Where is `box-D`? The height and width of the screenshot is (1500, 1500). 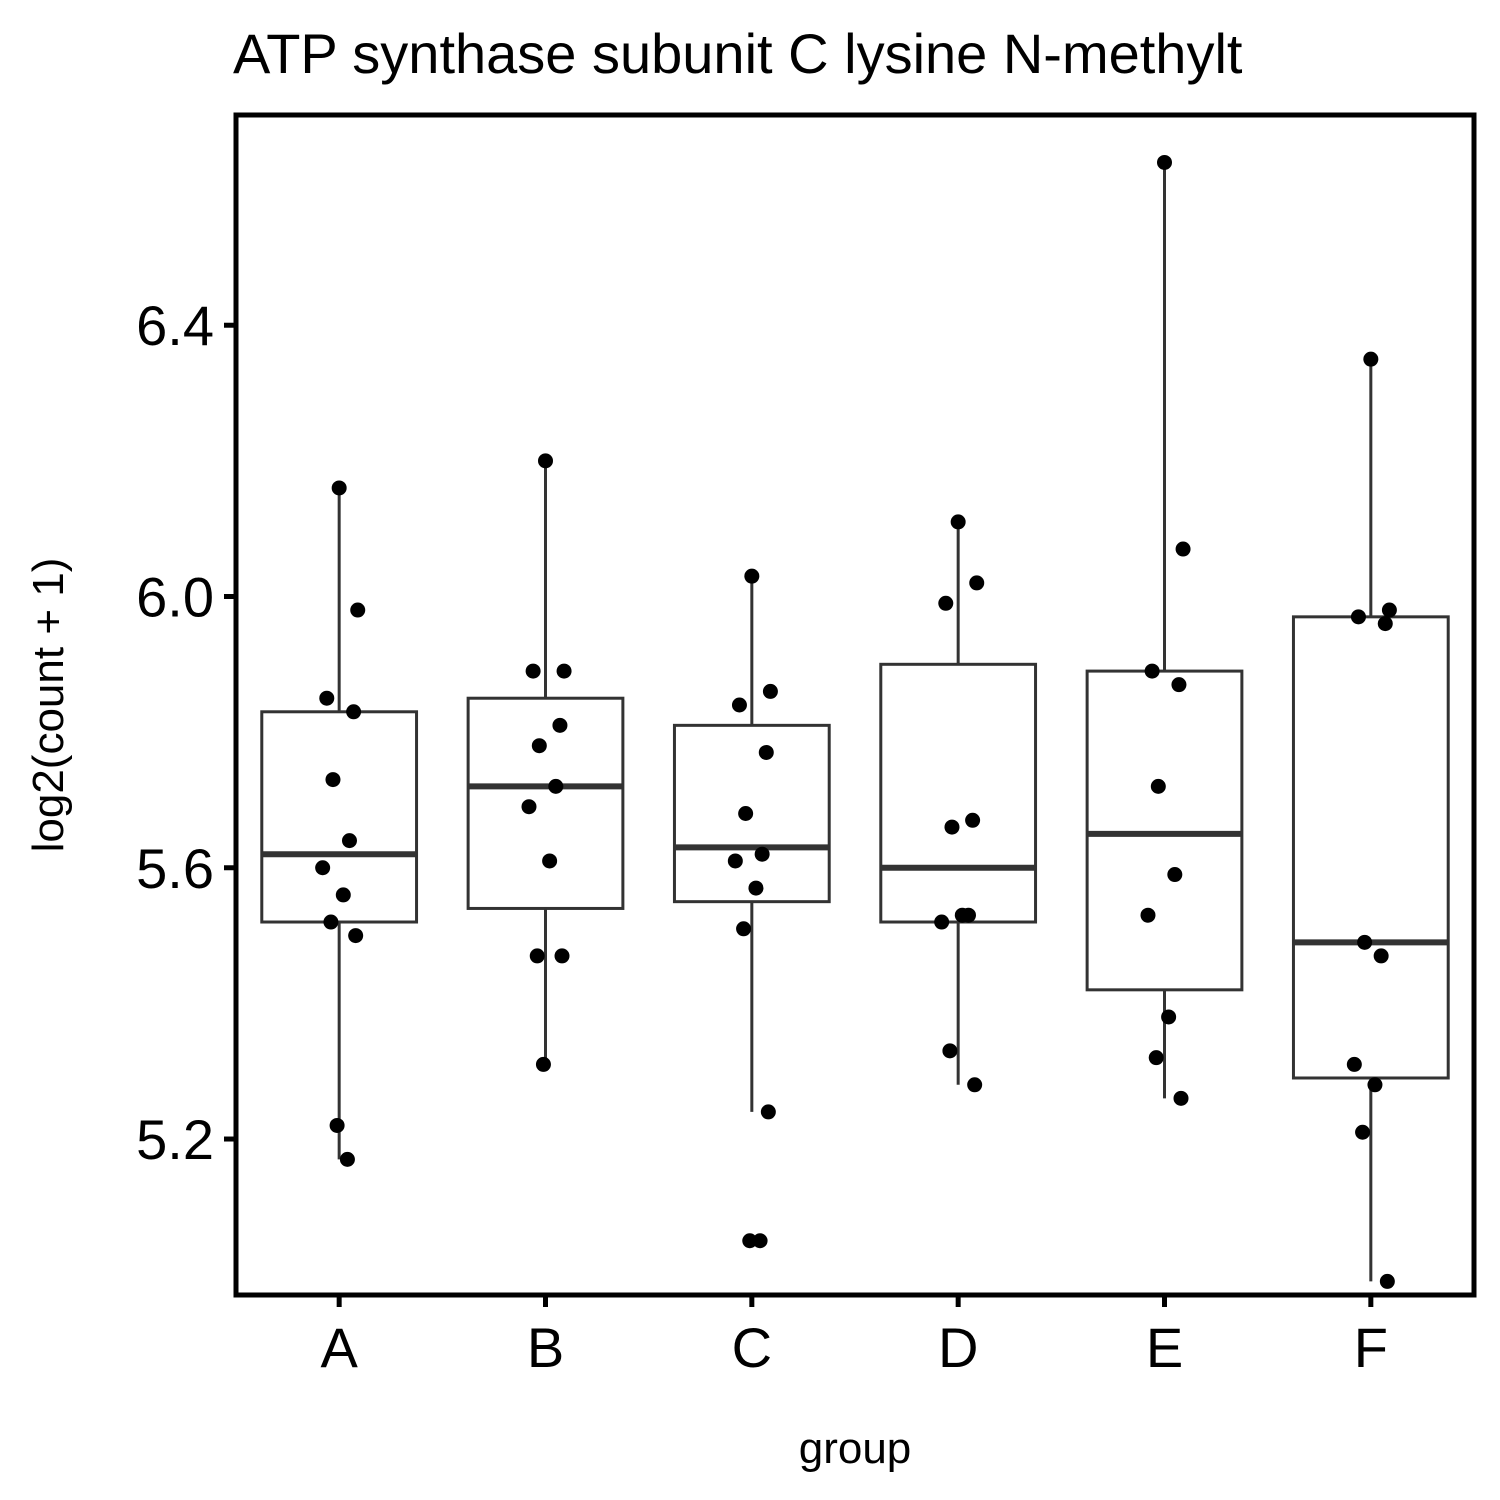 box-D is located at coordinates (958, 803).